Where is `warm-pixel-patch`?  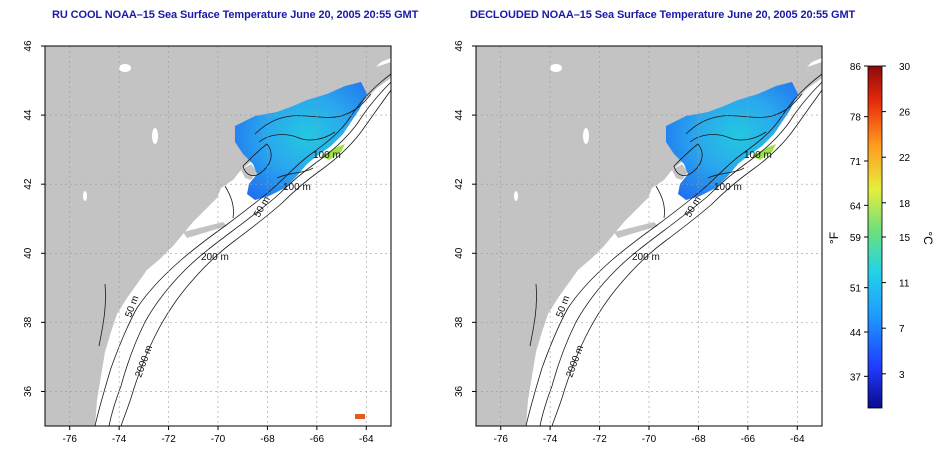
warm-pixel-patch is located at coordinates (360, 416).